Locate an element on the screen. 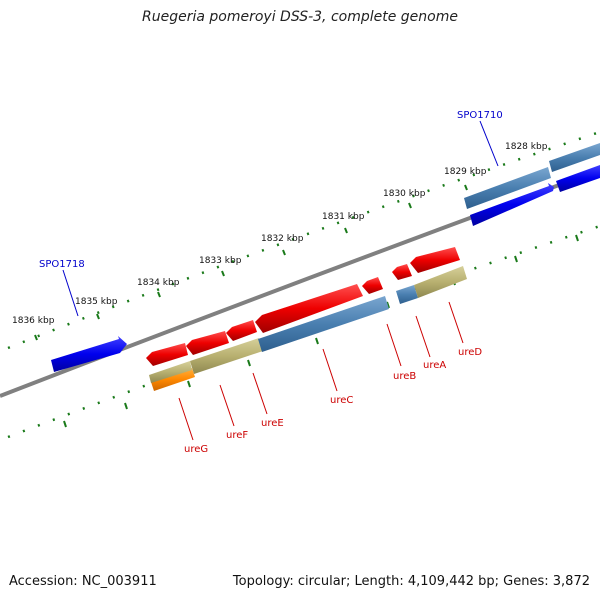  scale-label: 1831 kbp is located at coordinates (343, 217).